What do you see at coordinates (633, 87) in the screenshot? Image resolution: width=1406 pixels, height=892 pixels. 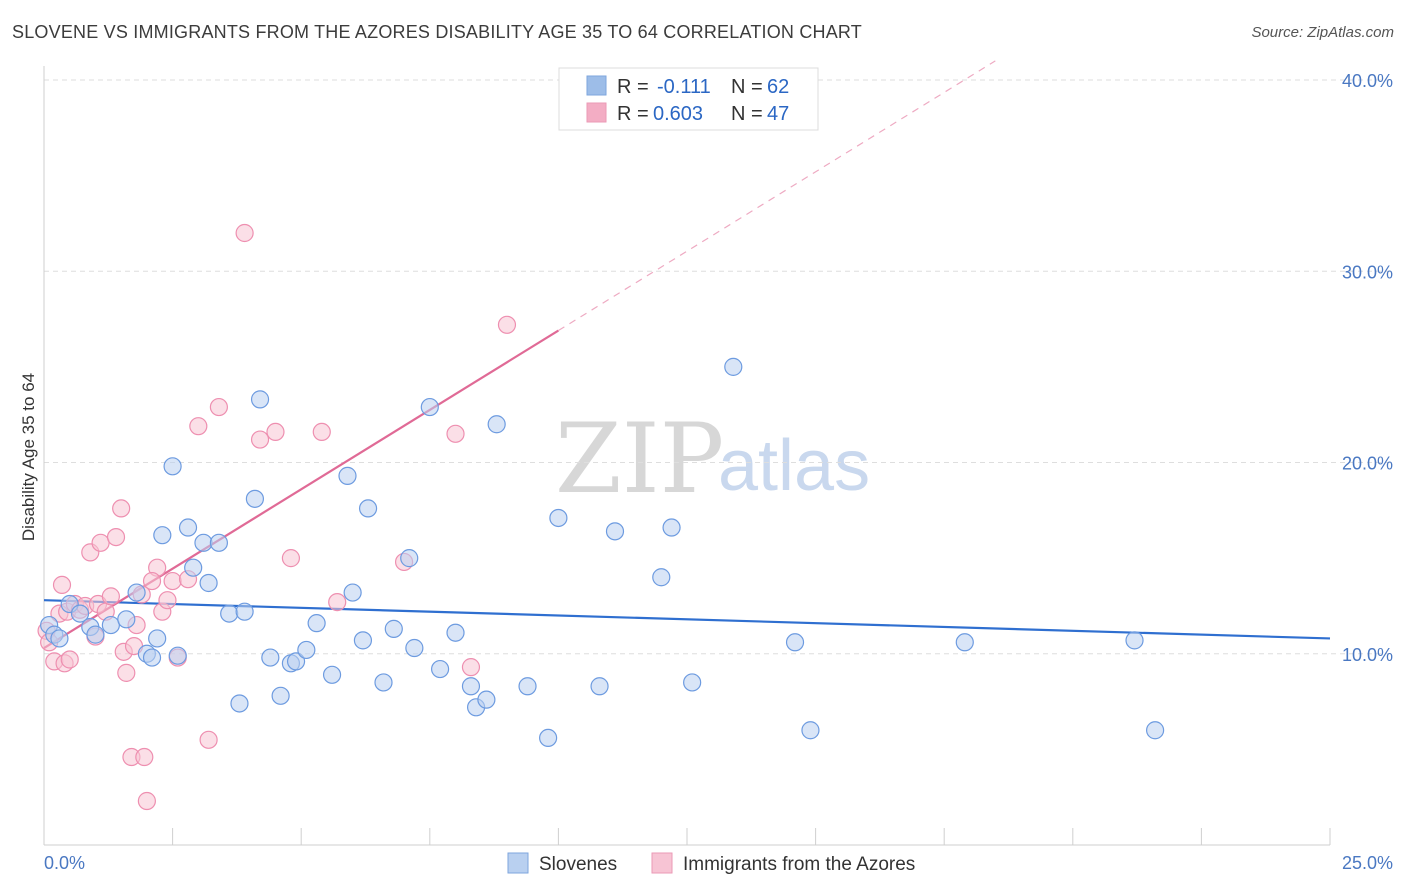 I see `legend-r-label-1: R =` at bounding box center [633, 87].